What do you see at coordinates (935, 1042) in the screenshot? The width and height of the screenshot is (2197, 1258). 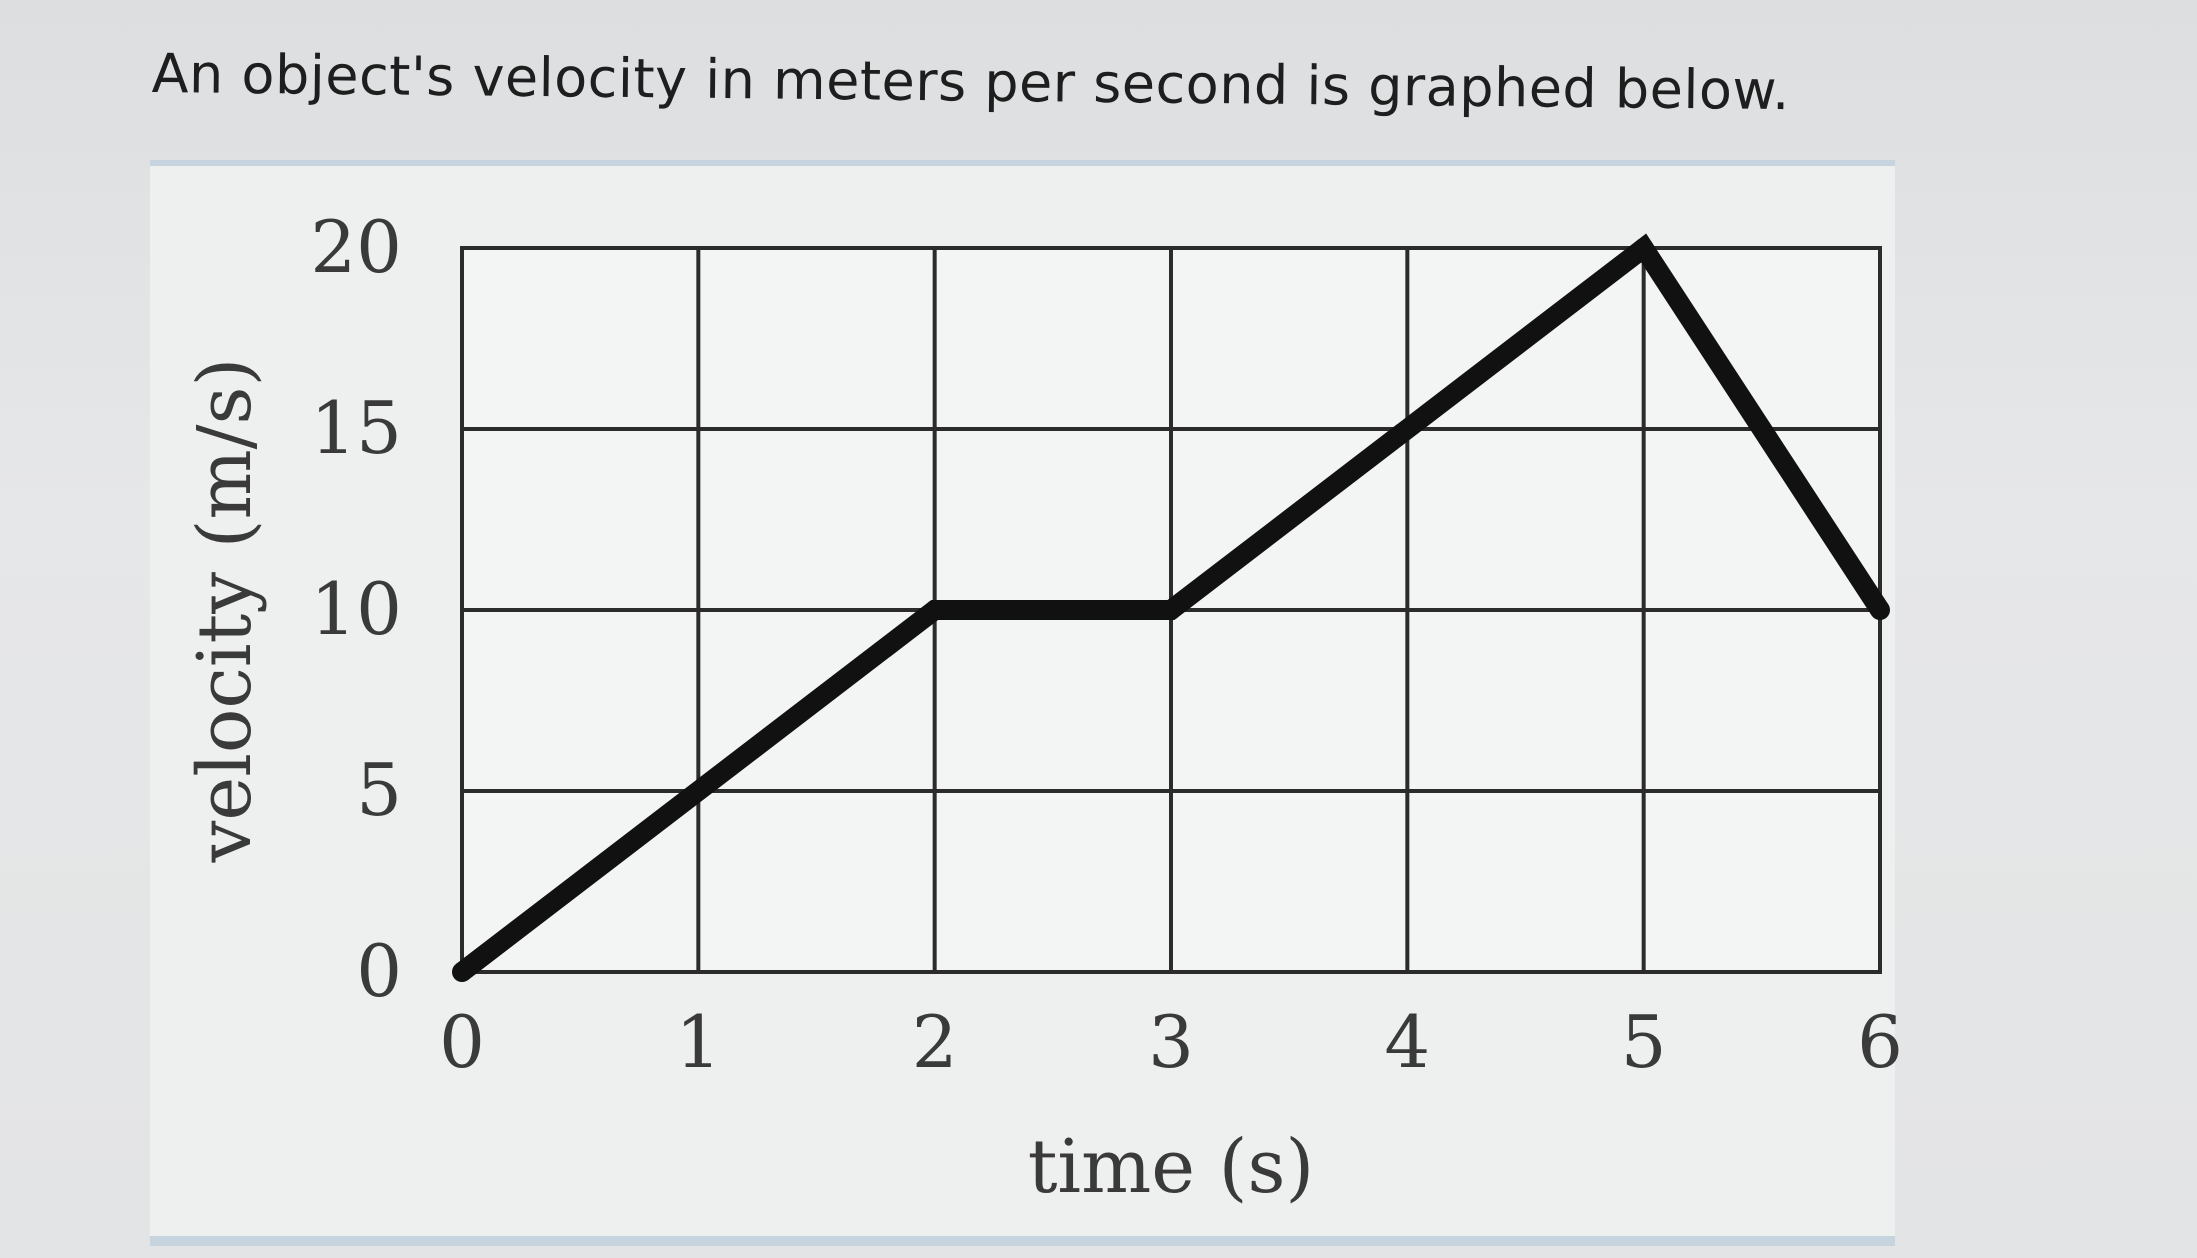 I see `x-tick-label-2: 2` at bounding box center [935, 1042].